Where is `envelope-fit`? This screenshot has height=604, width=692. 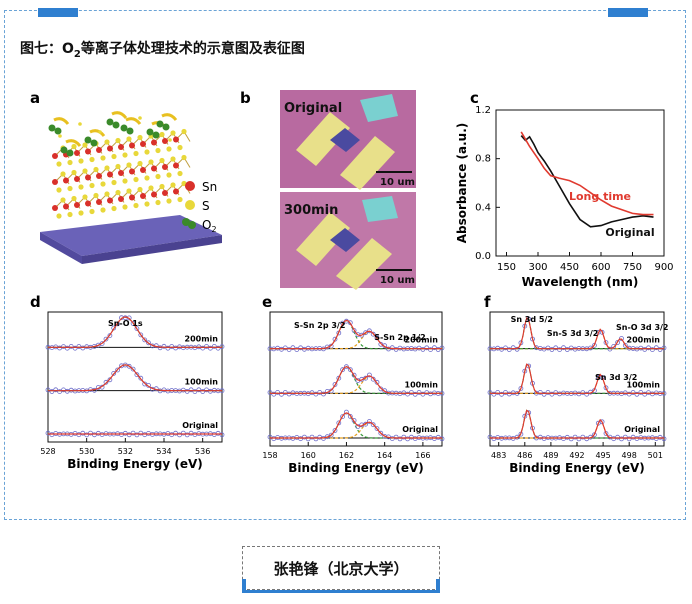 envelope-fit is located at coordinates (356, 334).